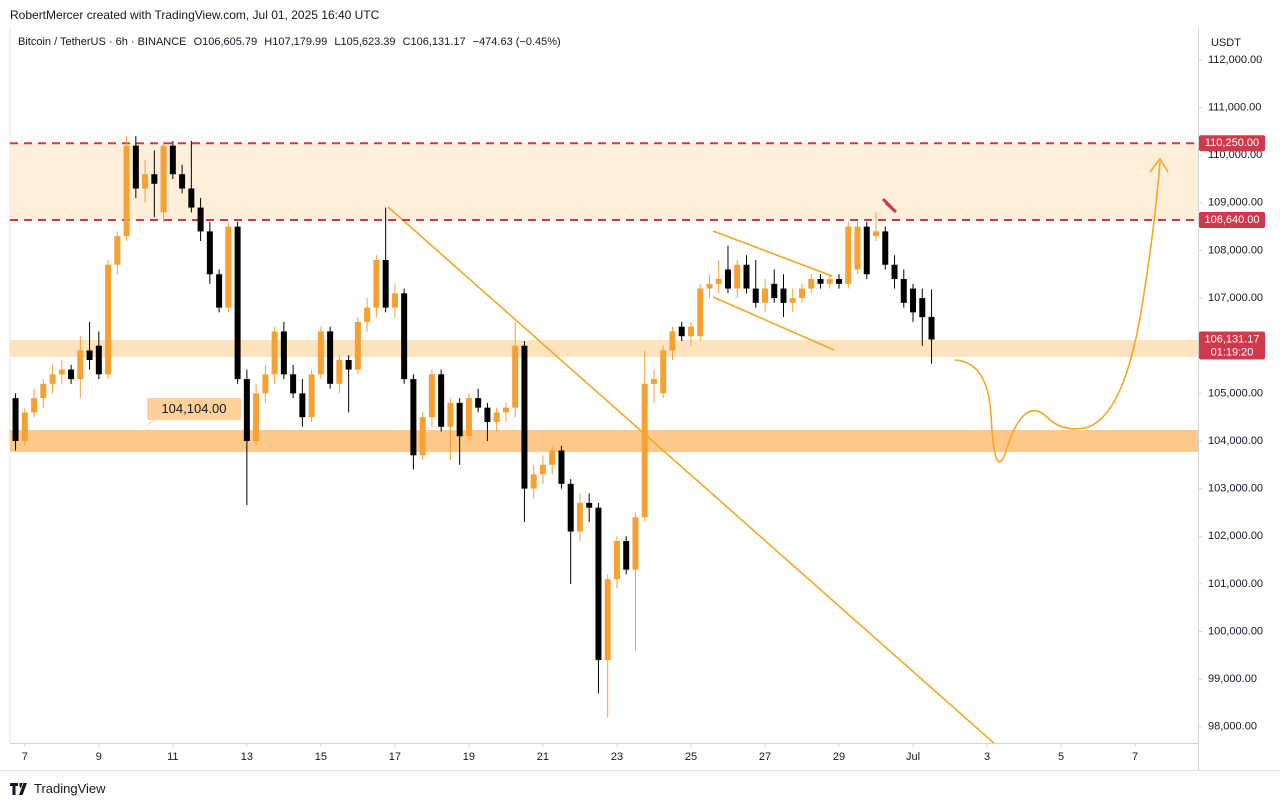 The width and height of the screenshot is (1280, 806). What do you see at coordinates (395, 757) in the screenshot?
I see `x-tick-label: 17` at bounding box center [395, 757].